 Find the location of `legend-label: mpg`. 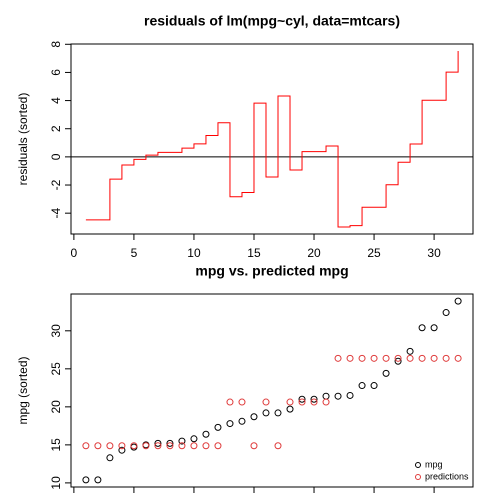

legend-label: mpg is located at coordinates (434, 464).